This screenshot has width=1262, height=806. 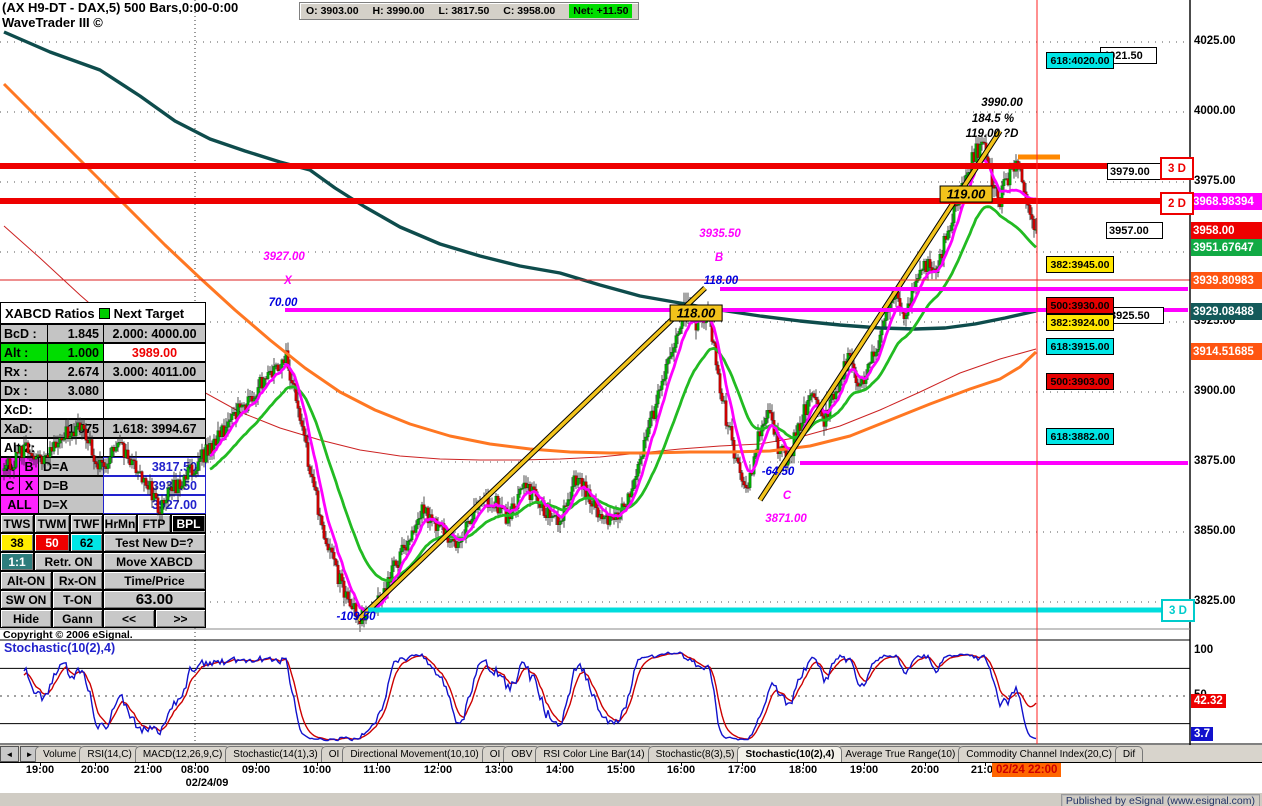 I want to click on panel-button-row: Alt-ON Rx-ON Time/Price, so click(x=103, y=580).